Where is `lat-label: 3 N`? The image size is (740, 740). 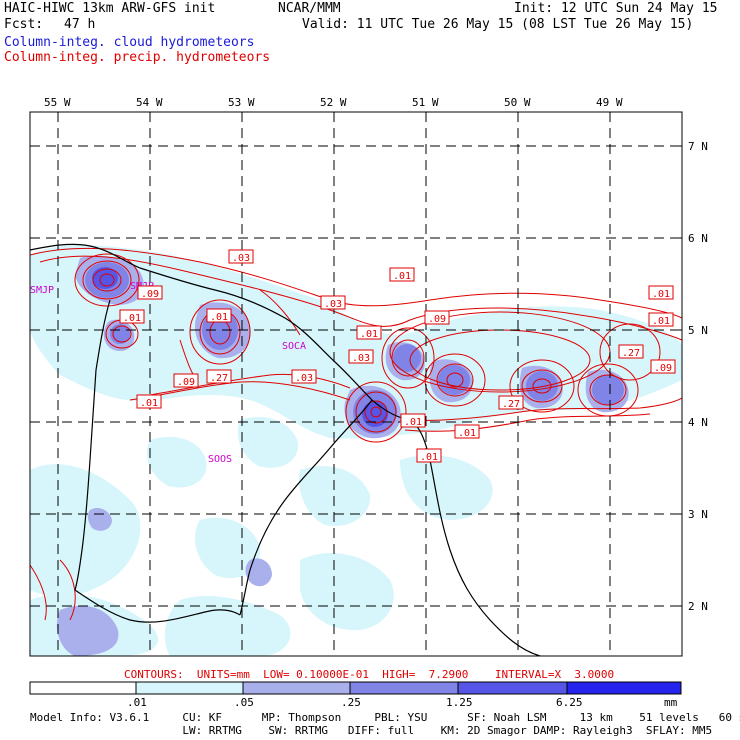
lat-label: 3 N is located at coordinates (698, 514).